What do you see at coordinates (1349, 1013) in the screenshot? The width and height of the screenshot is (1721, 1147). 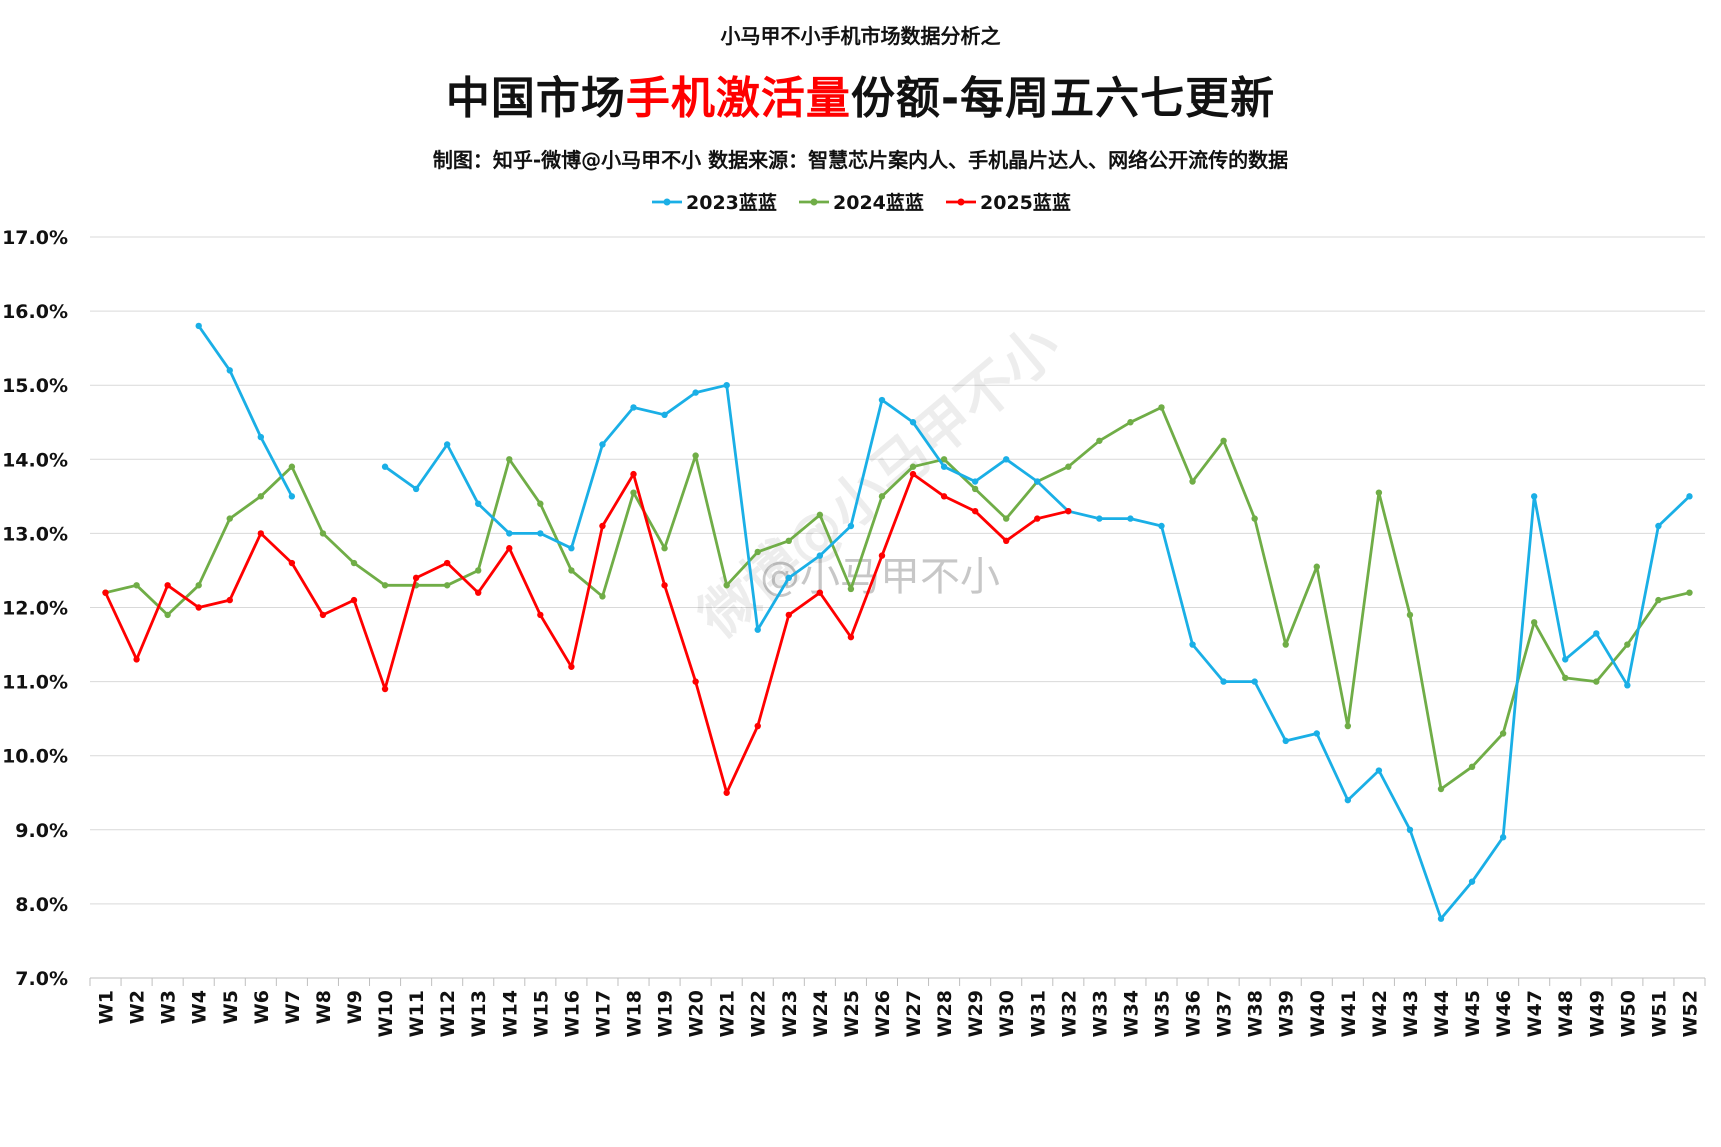 I see `x-tick-label: W41` at bounding box center [1349, 1013].